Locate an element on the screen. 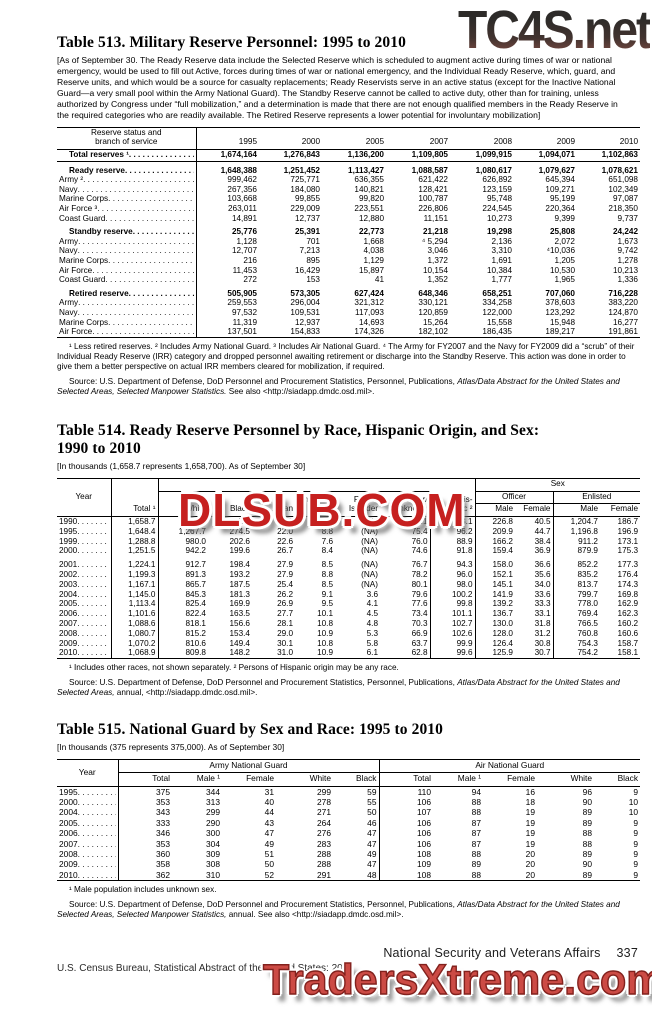  column-header-air-female: Female is located at coordinates (510, 779).